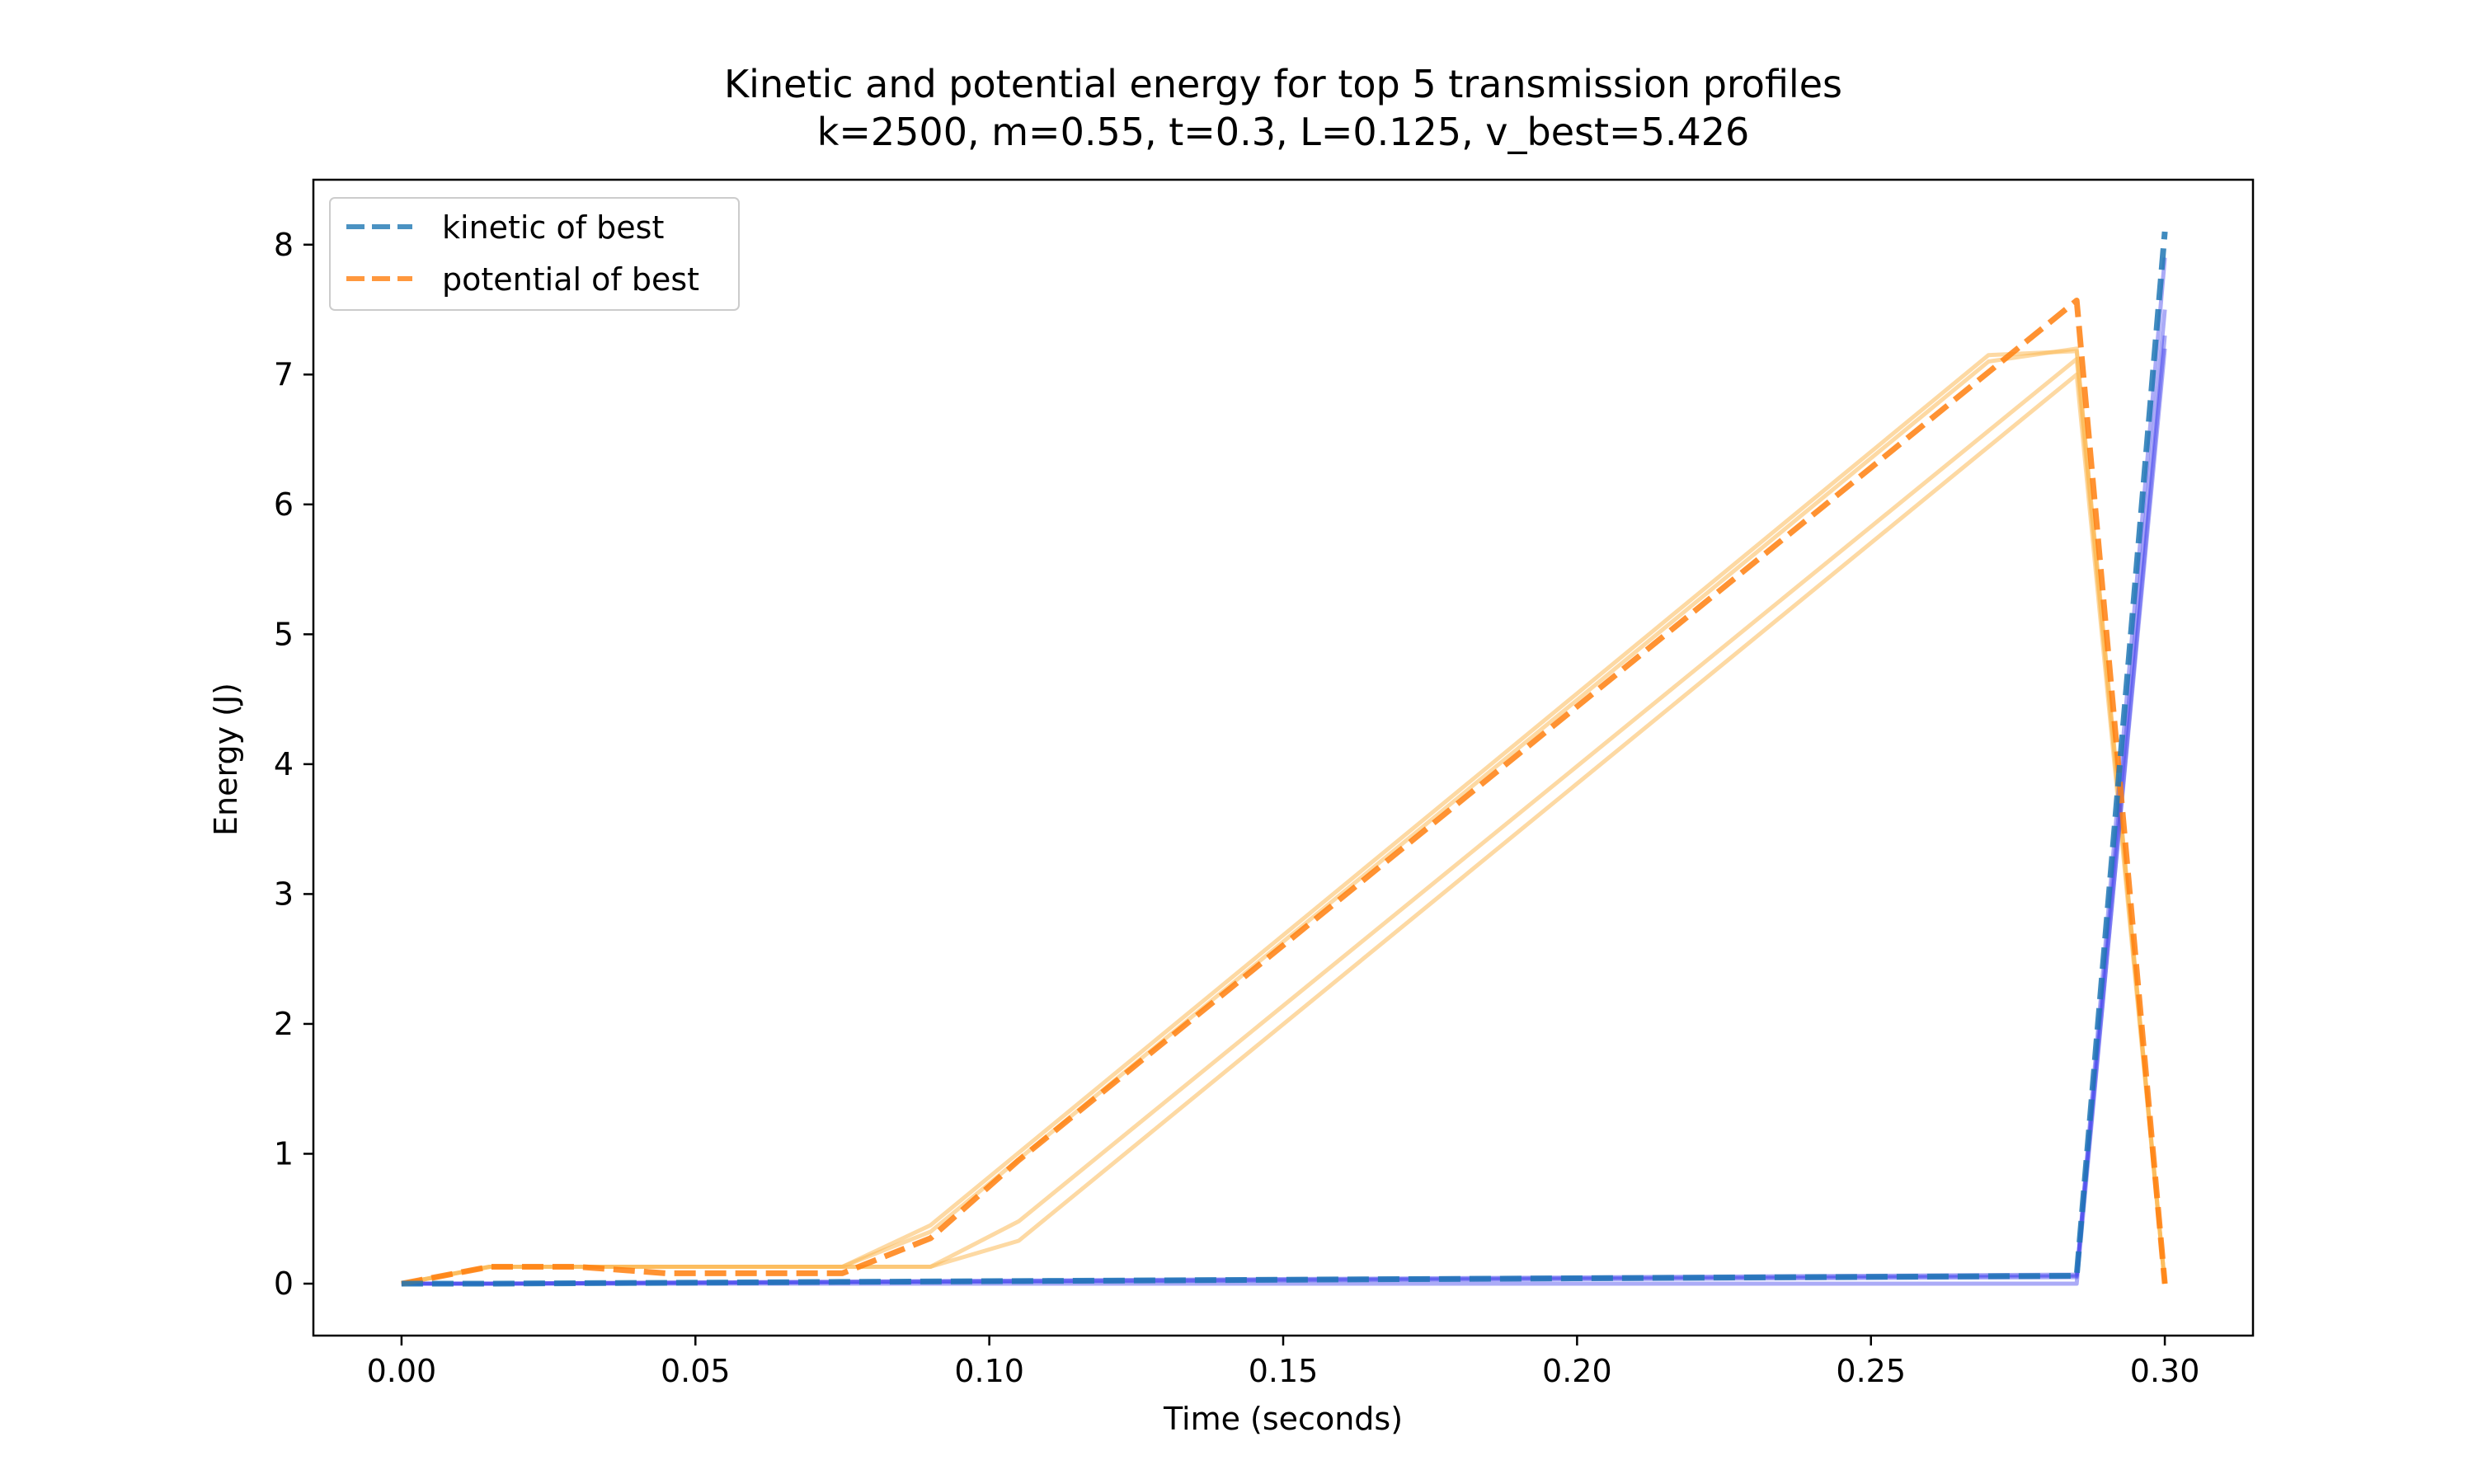 This screenshot has height=1484, width=2474. I want to click on y-tick-label: 7, so click(284, 374).